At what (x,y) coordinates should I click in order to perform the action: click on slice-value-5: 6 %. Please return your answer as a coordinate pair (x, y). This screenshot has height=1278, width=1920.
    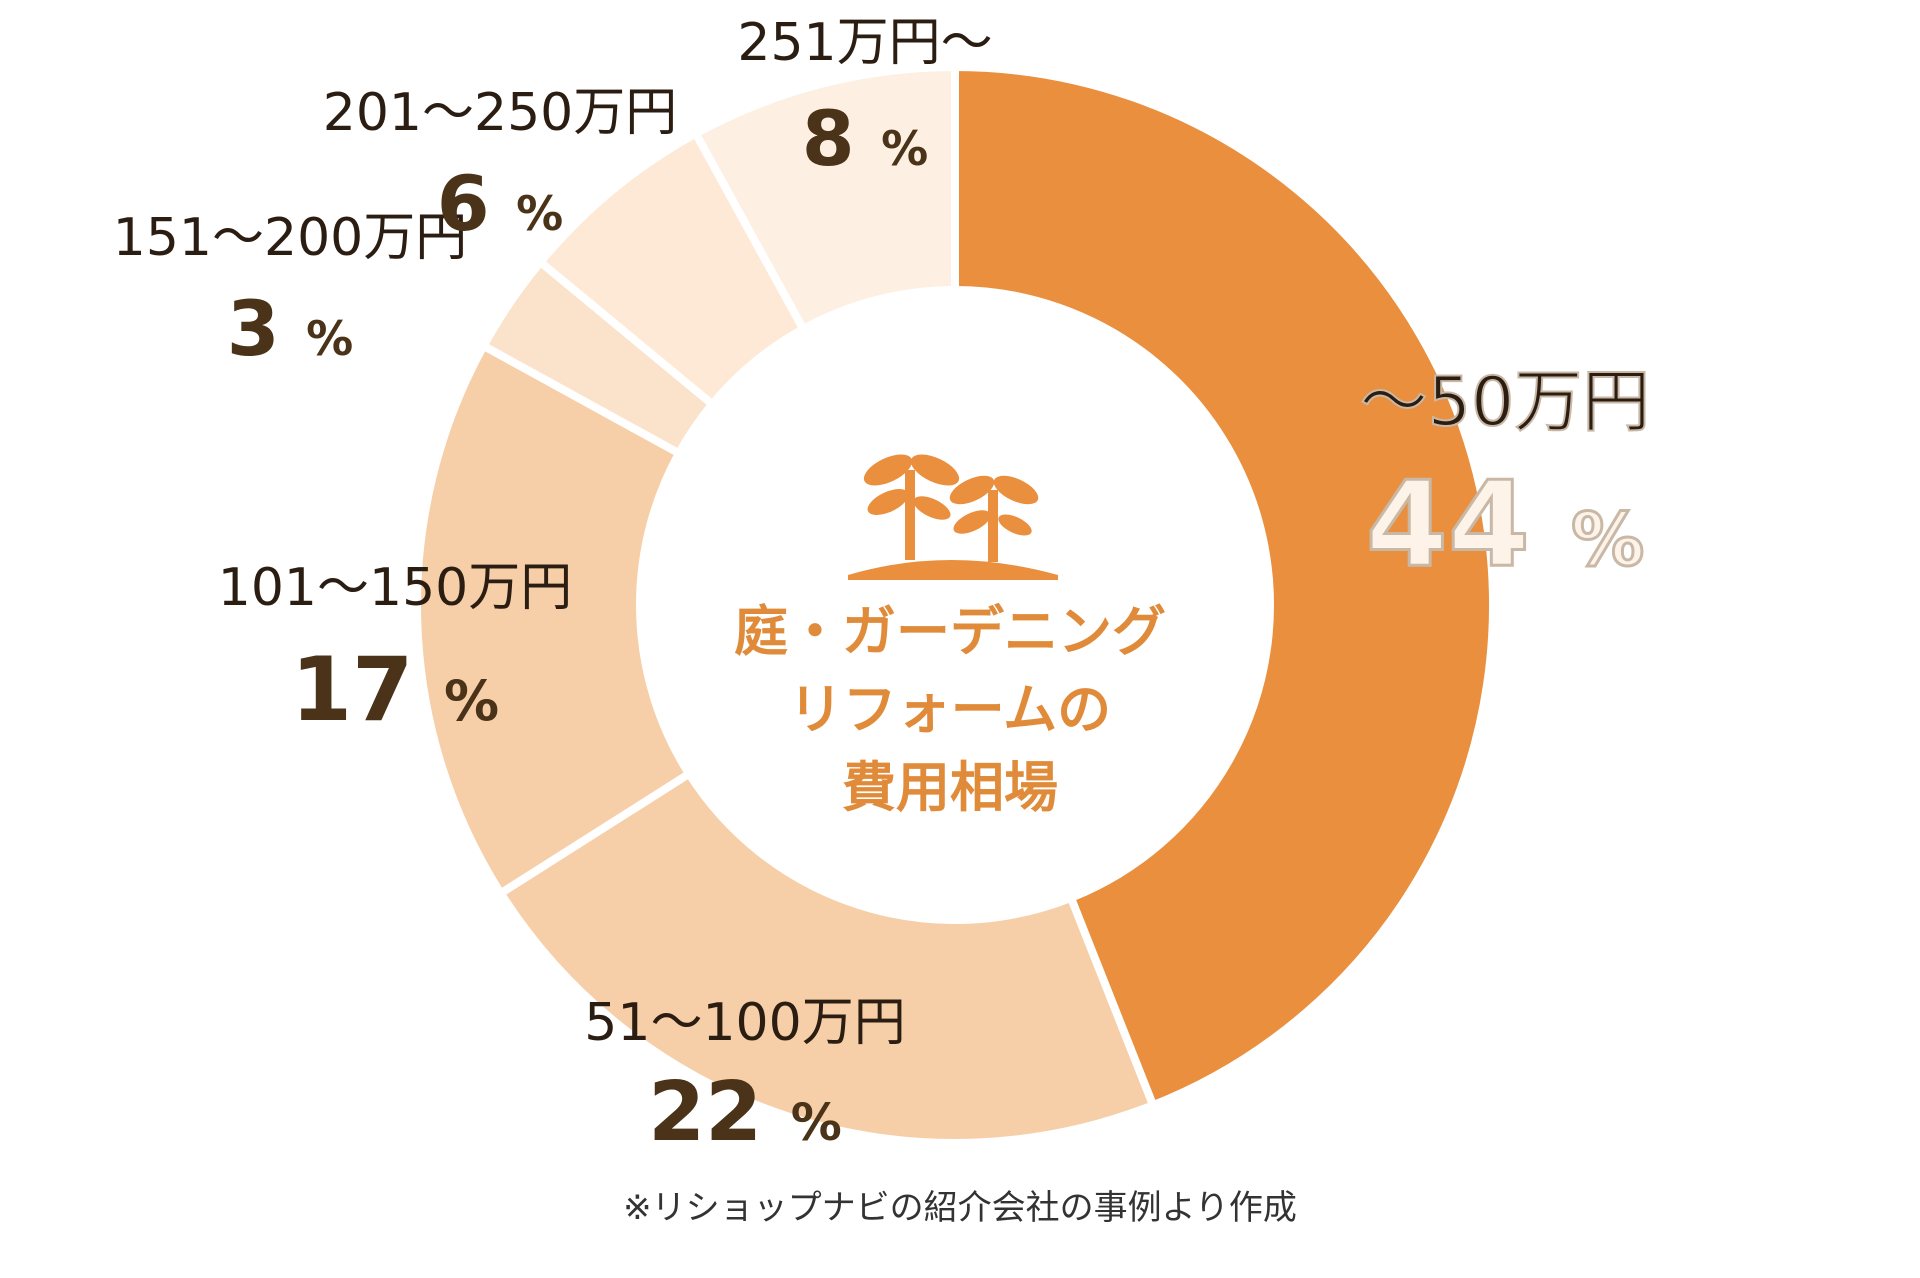
    Looking at the image, I should click on (500, 203).